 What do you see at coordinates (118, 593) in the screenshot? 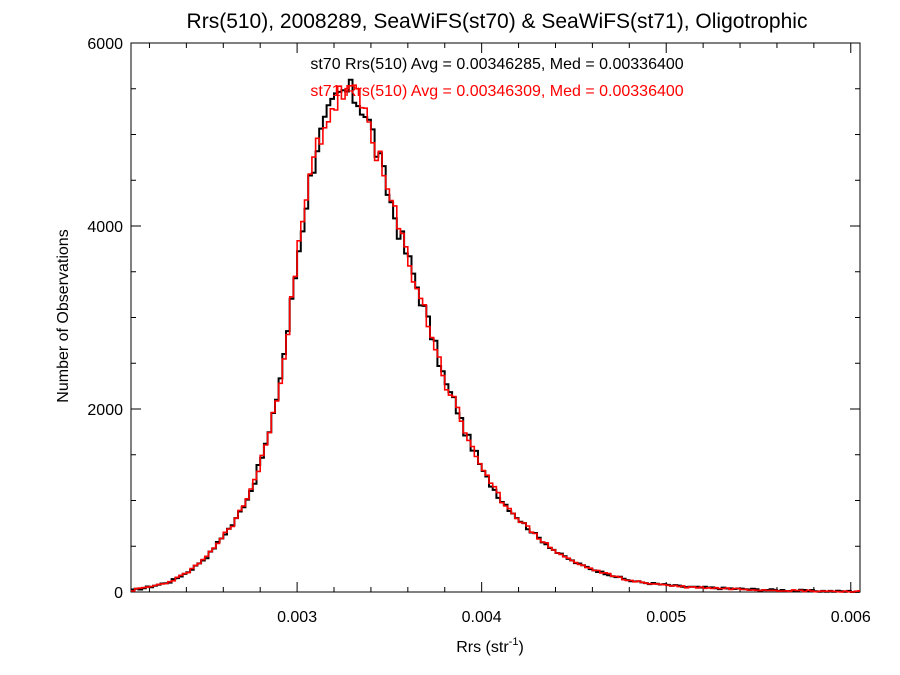
I see `y-tick-label: 0` at bounding box center [118, 593].